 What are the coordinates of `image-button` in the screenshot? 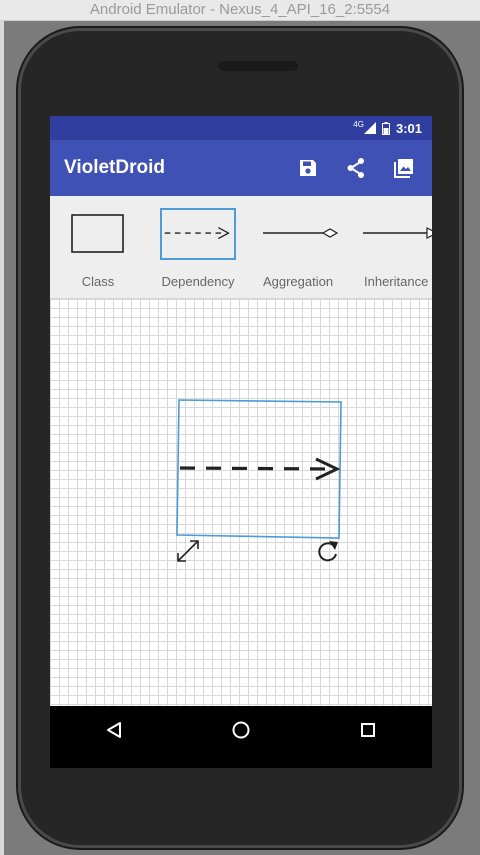 It's located at (404, 168).